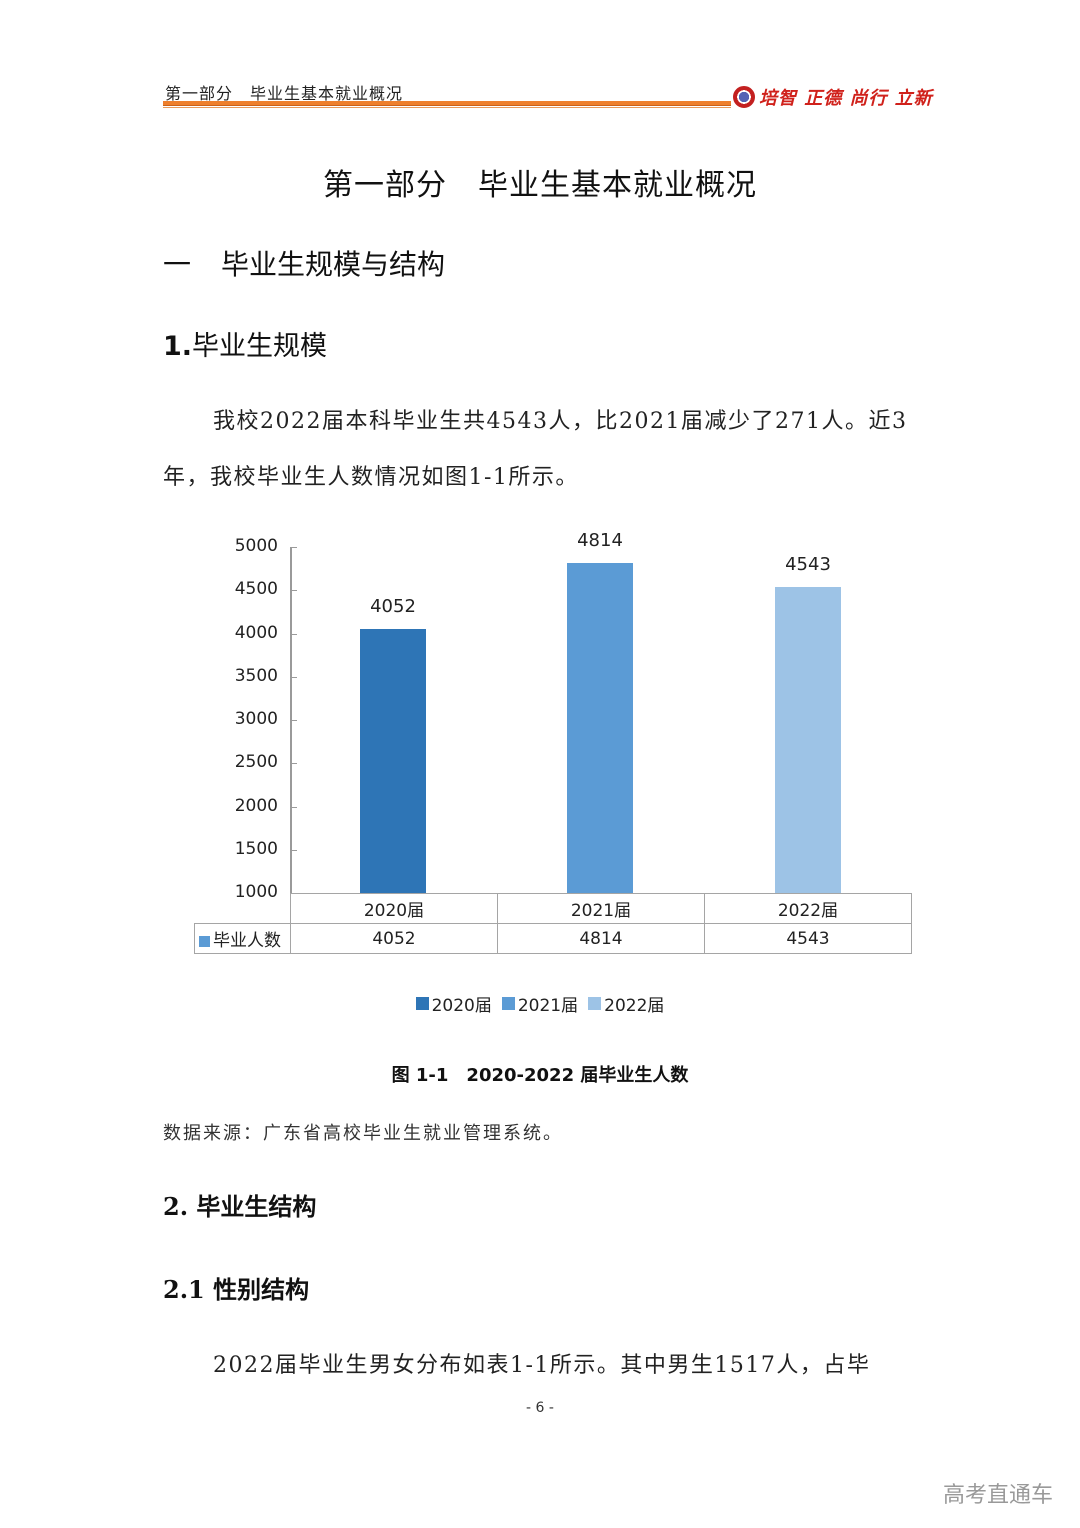  I want to click on header-rule-thin, so click(447, 107).